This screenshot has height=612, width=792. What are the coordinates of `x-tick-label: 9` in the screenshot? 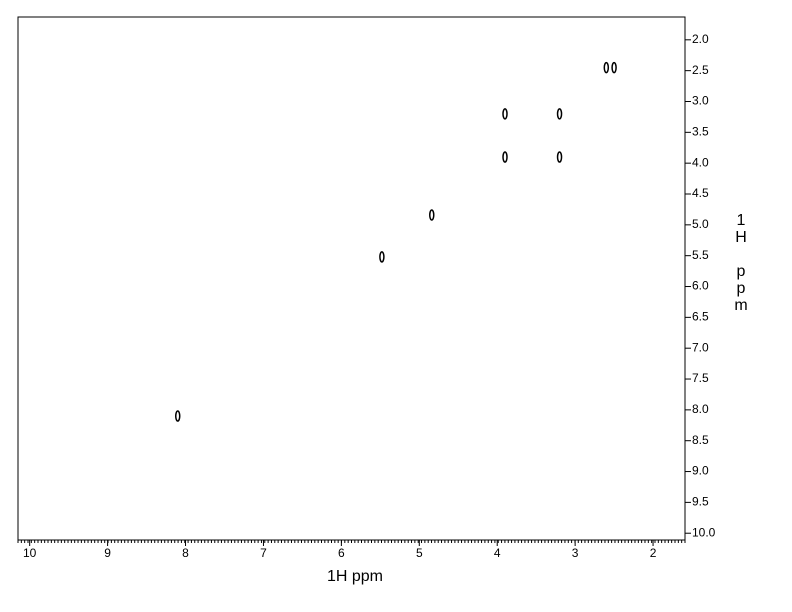 It's located at (107, 553).